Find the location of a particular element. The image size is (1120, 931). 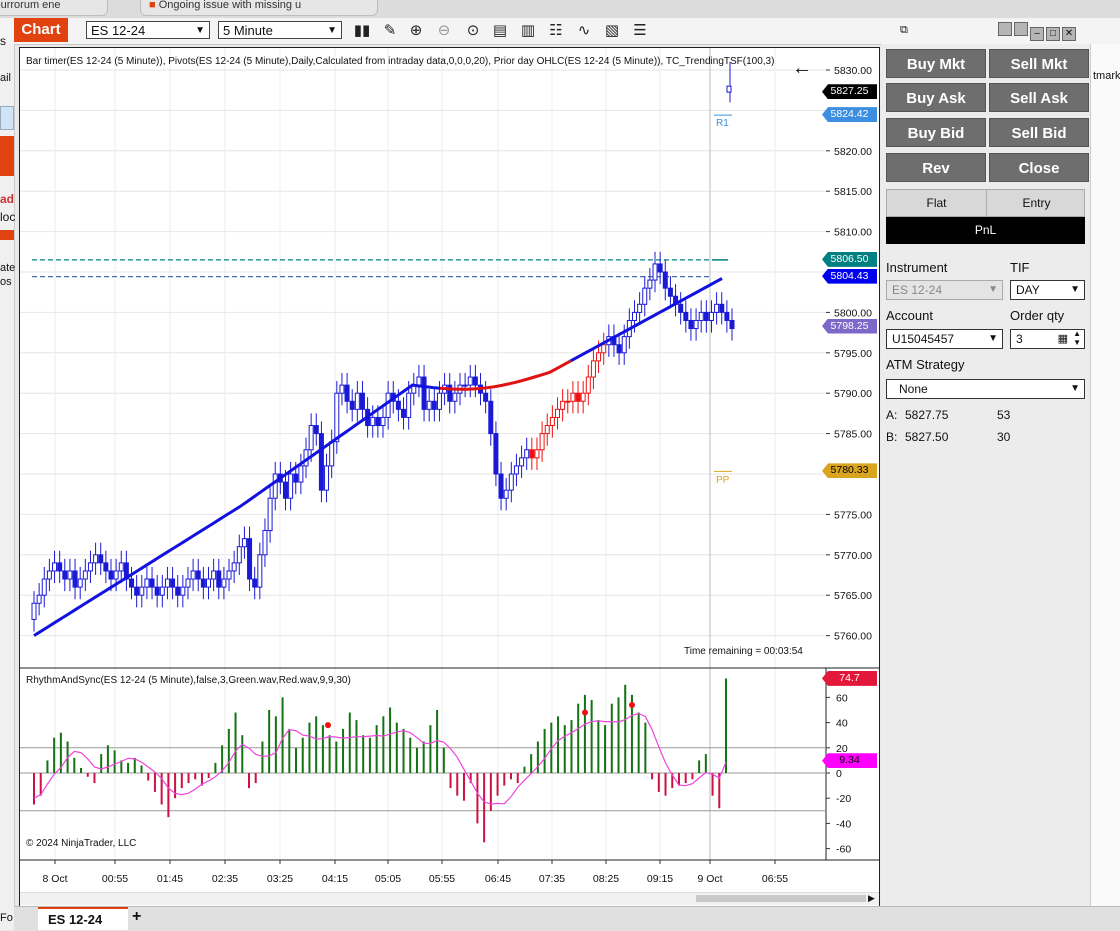

tif-select: DAY ▼ is located at coordinates (1047, 290).